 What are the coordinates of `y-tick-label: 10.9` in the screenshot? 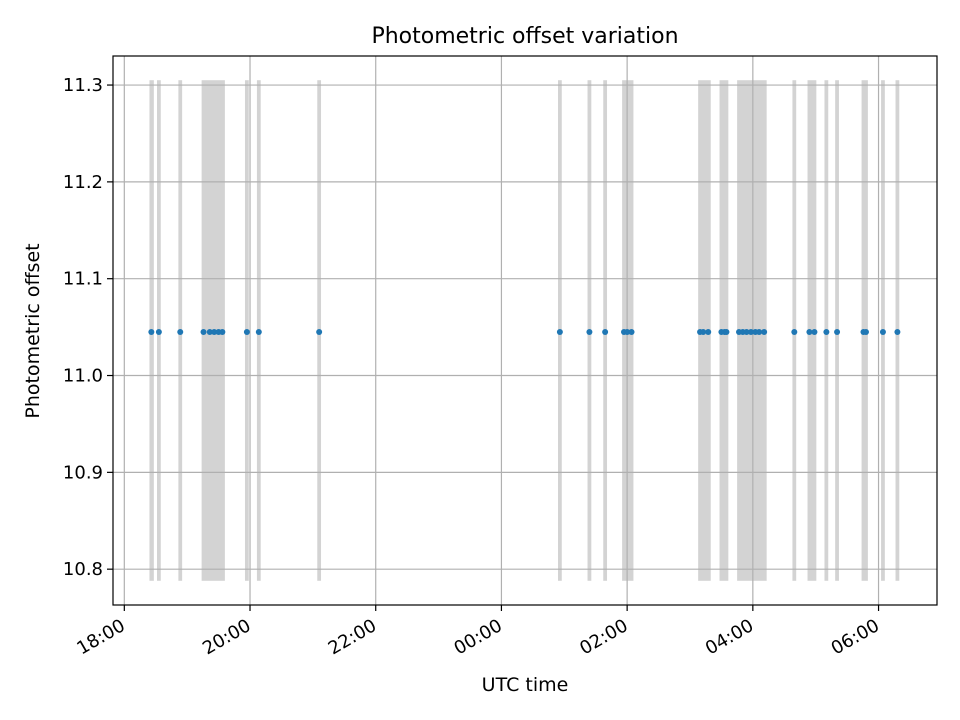 It's located at (83, 472).